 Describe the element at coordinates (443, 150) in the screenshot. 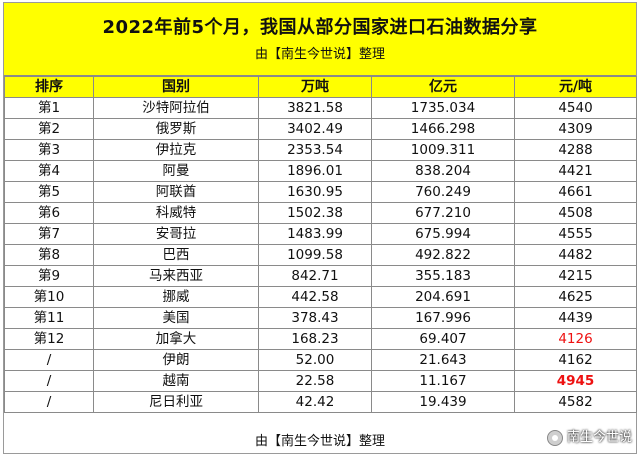

I see `cell-hundred-million-yuan: 1009.311` at that location.